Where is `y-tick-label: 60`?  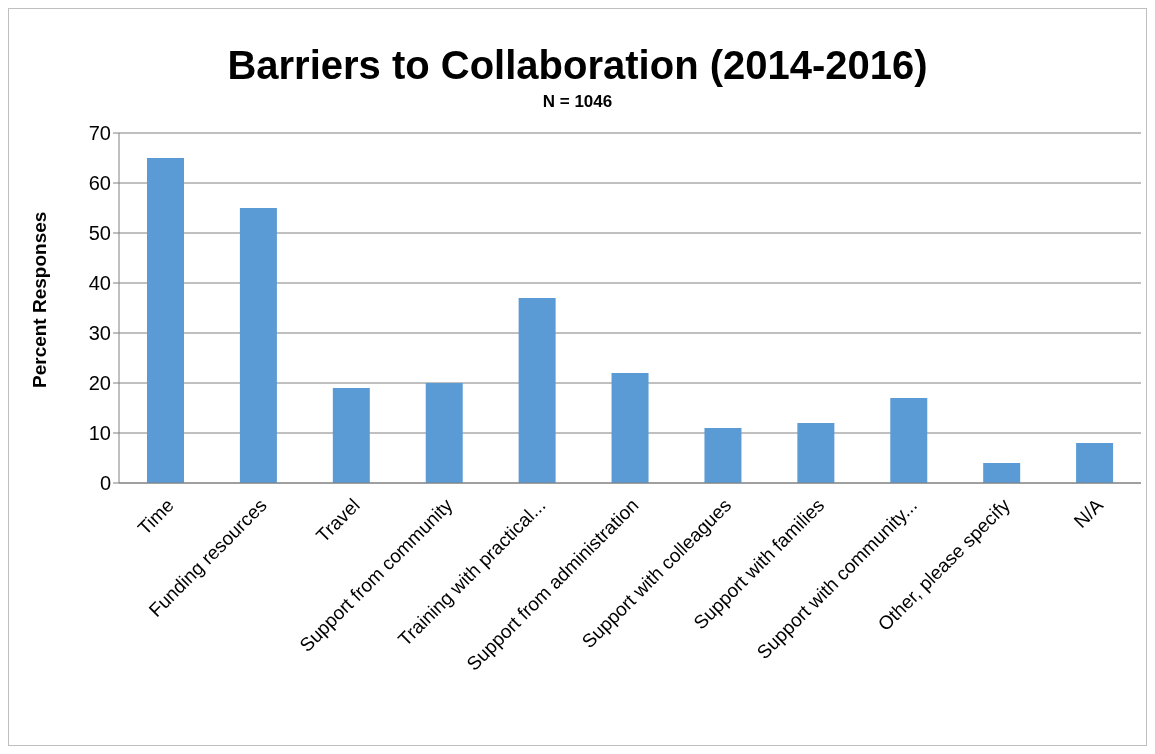 y-tick-label: 60 is located at coordinates (99, 183).